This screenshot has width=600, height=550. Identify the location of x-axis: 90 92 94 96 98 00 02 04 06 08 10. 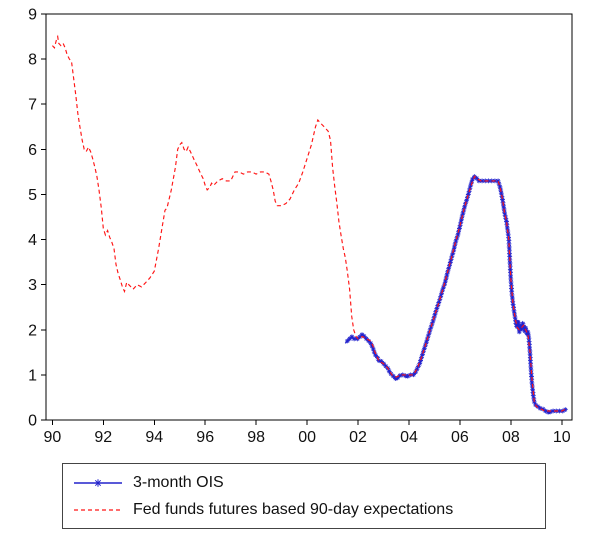
(307, 433).